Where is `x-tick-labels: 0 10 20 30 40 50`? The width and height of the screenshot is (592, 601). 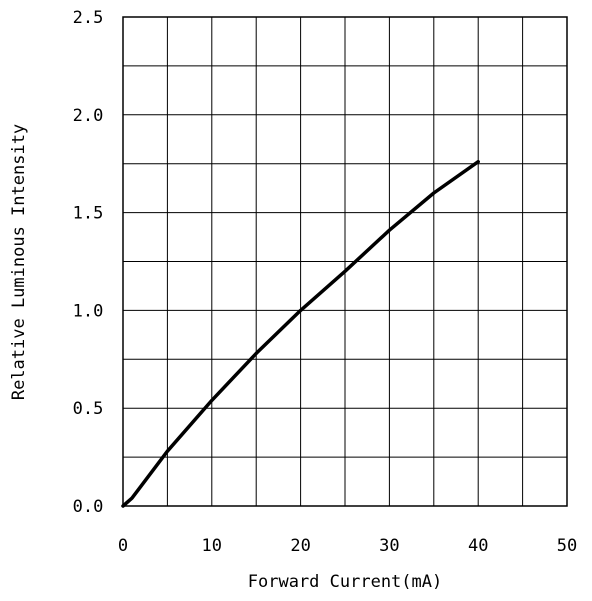
x-tick-labels: 0 10 20 30 40 50 is located at coordinates (347, 546).